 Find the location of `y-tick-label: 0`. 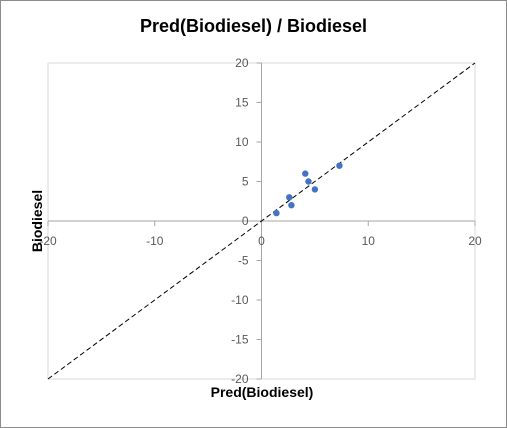

y-tick-label: 0 is located at coordinates (245, 221).